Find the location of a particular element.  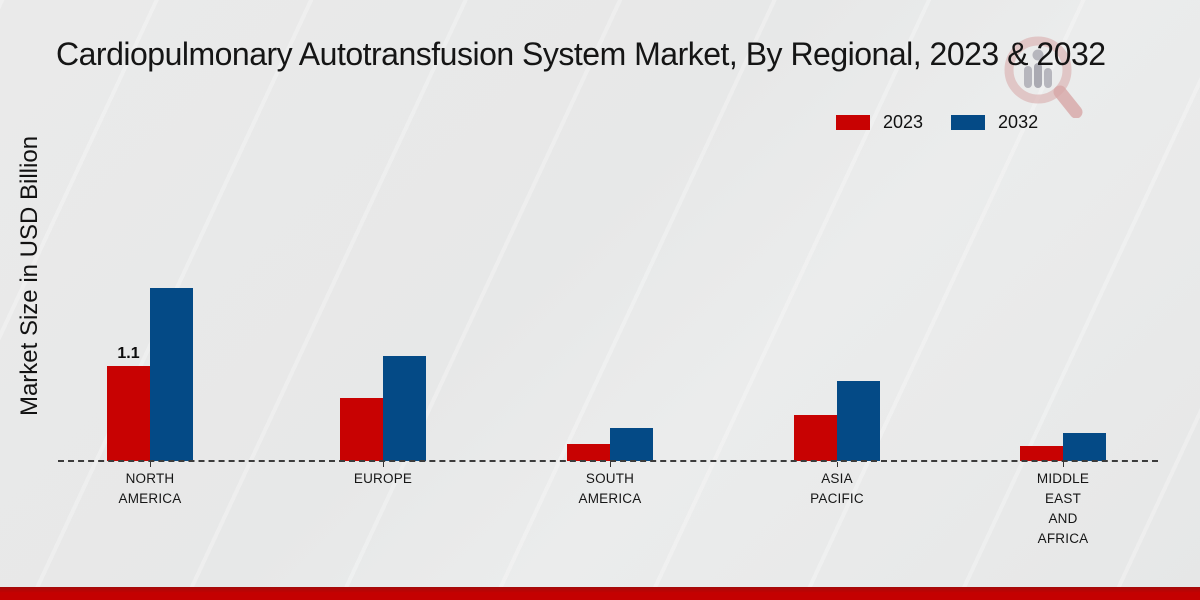

bar-2023-asia-pacific is located at coordinates (815, 438).